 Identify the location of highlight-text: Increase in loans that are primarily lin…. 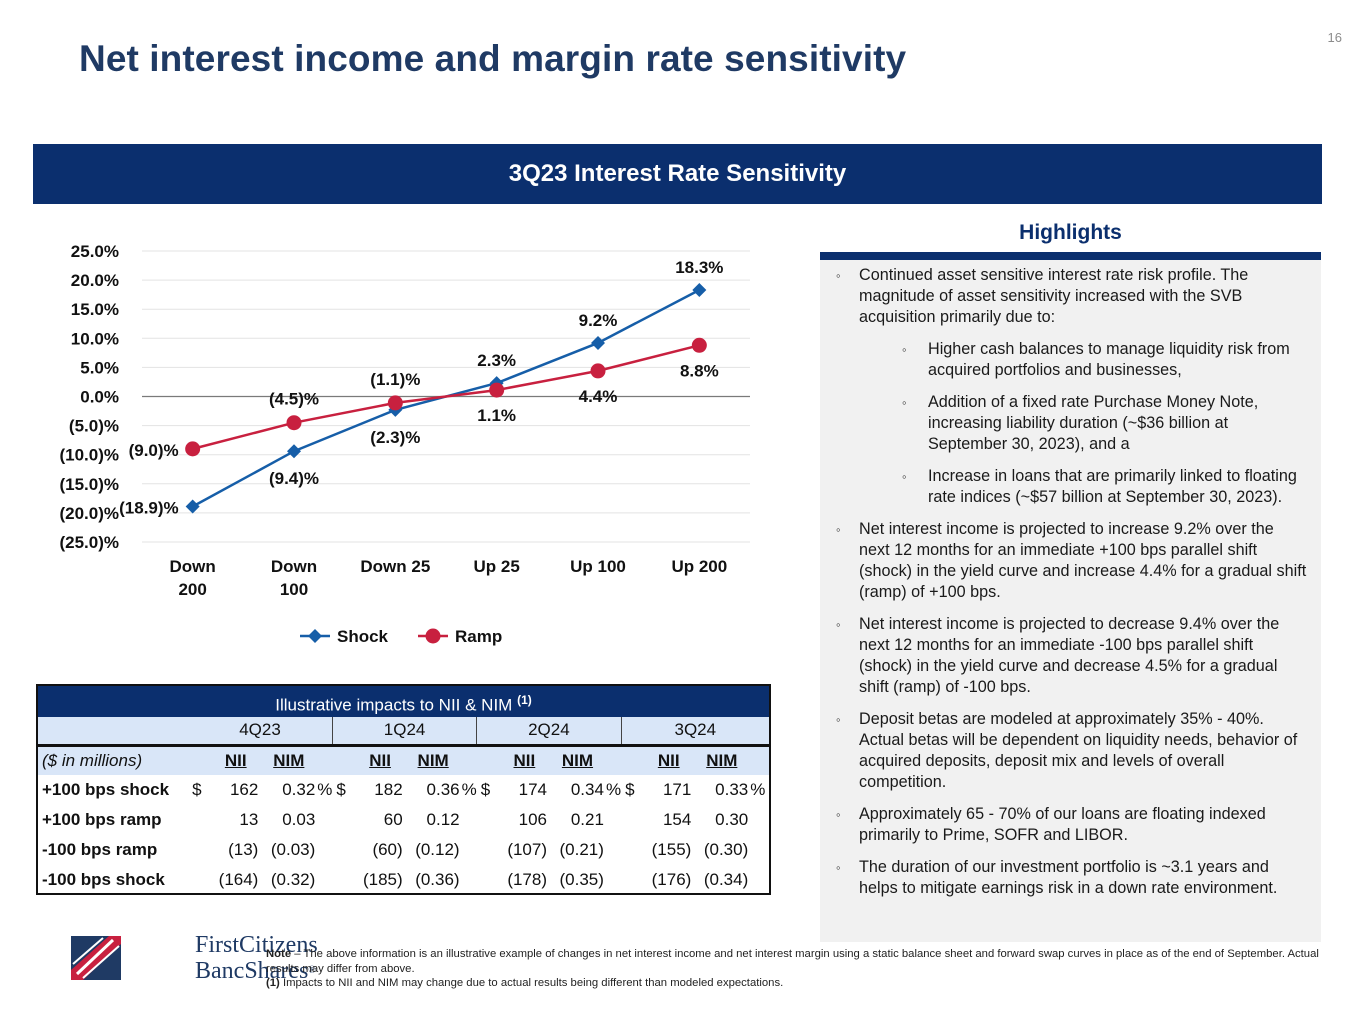
(1112, 486).